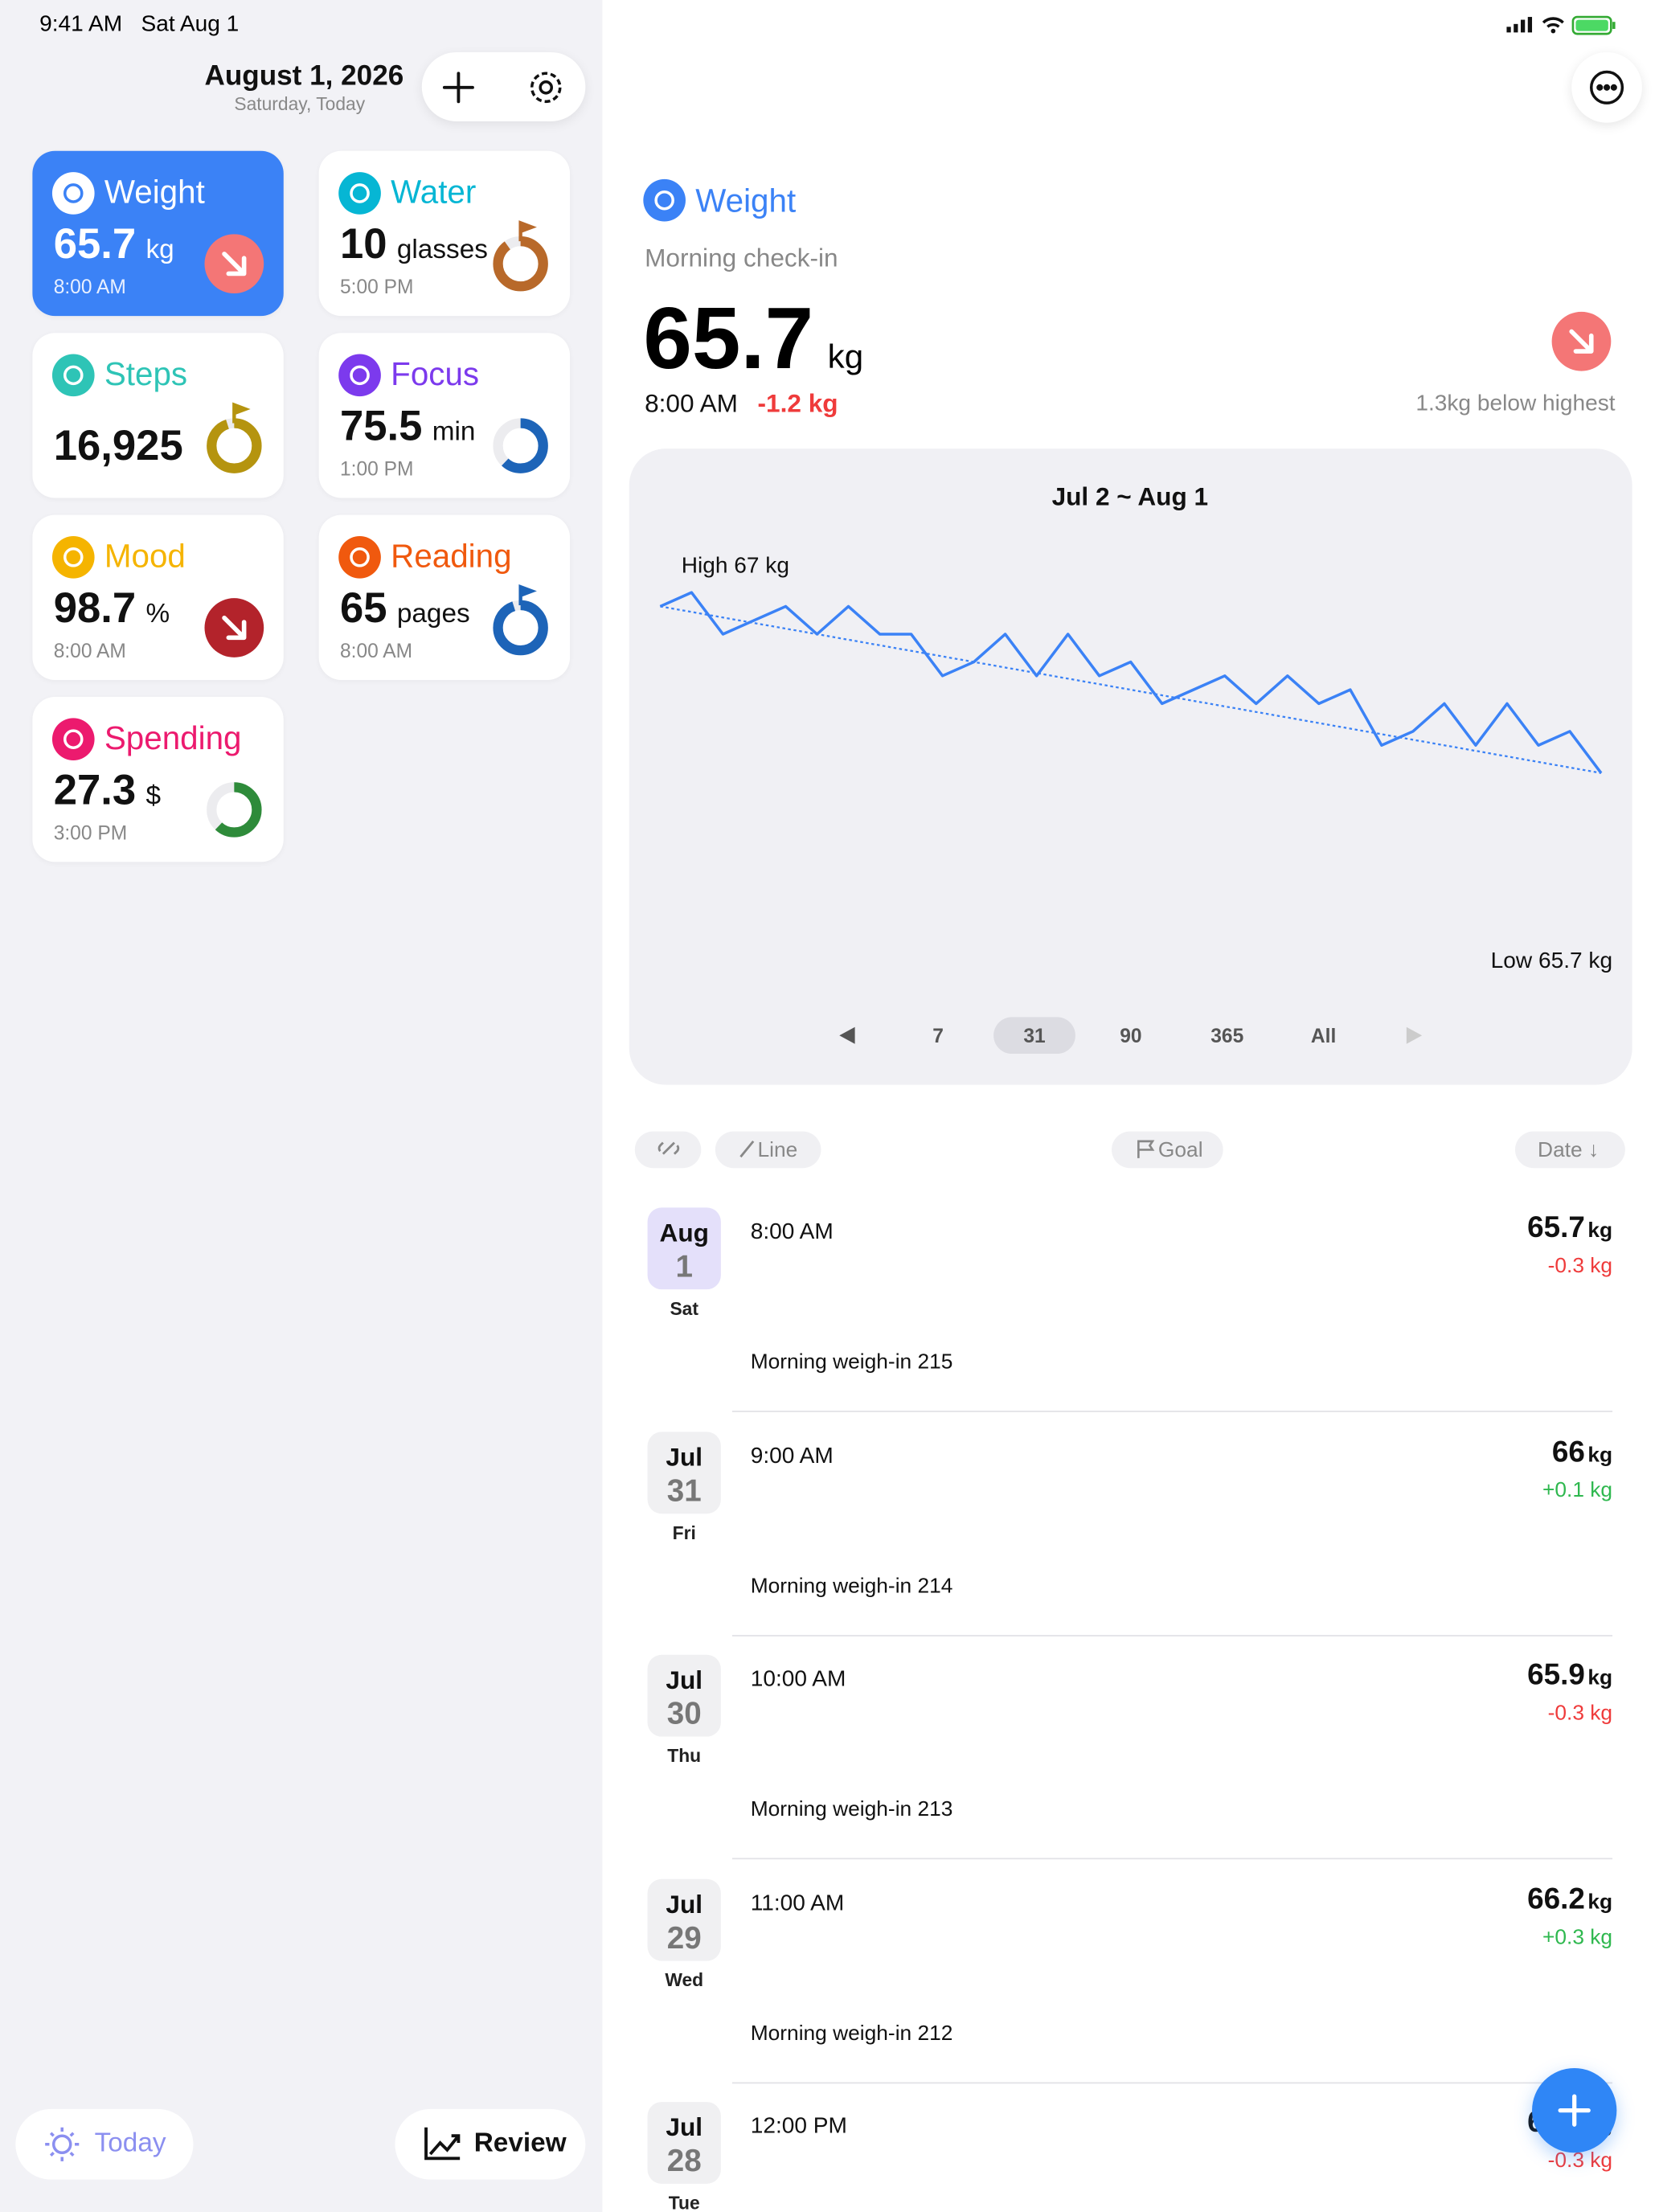 The image size is (1659, 2212). Describe the element at coordinates (691, 403) in the screenshot. I see `detail-time: 8:00 AM` at that location.